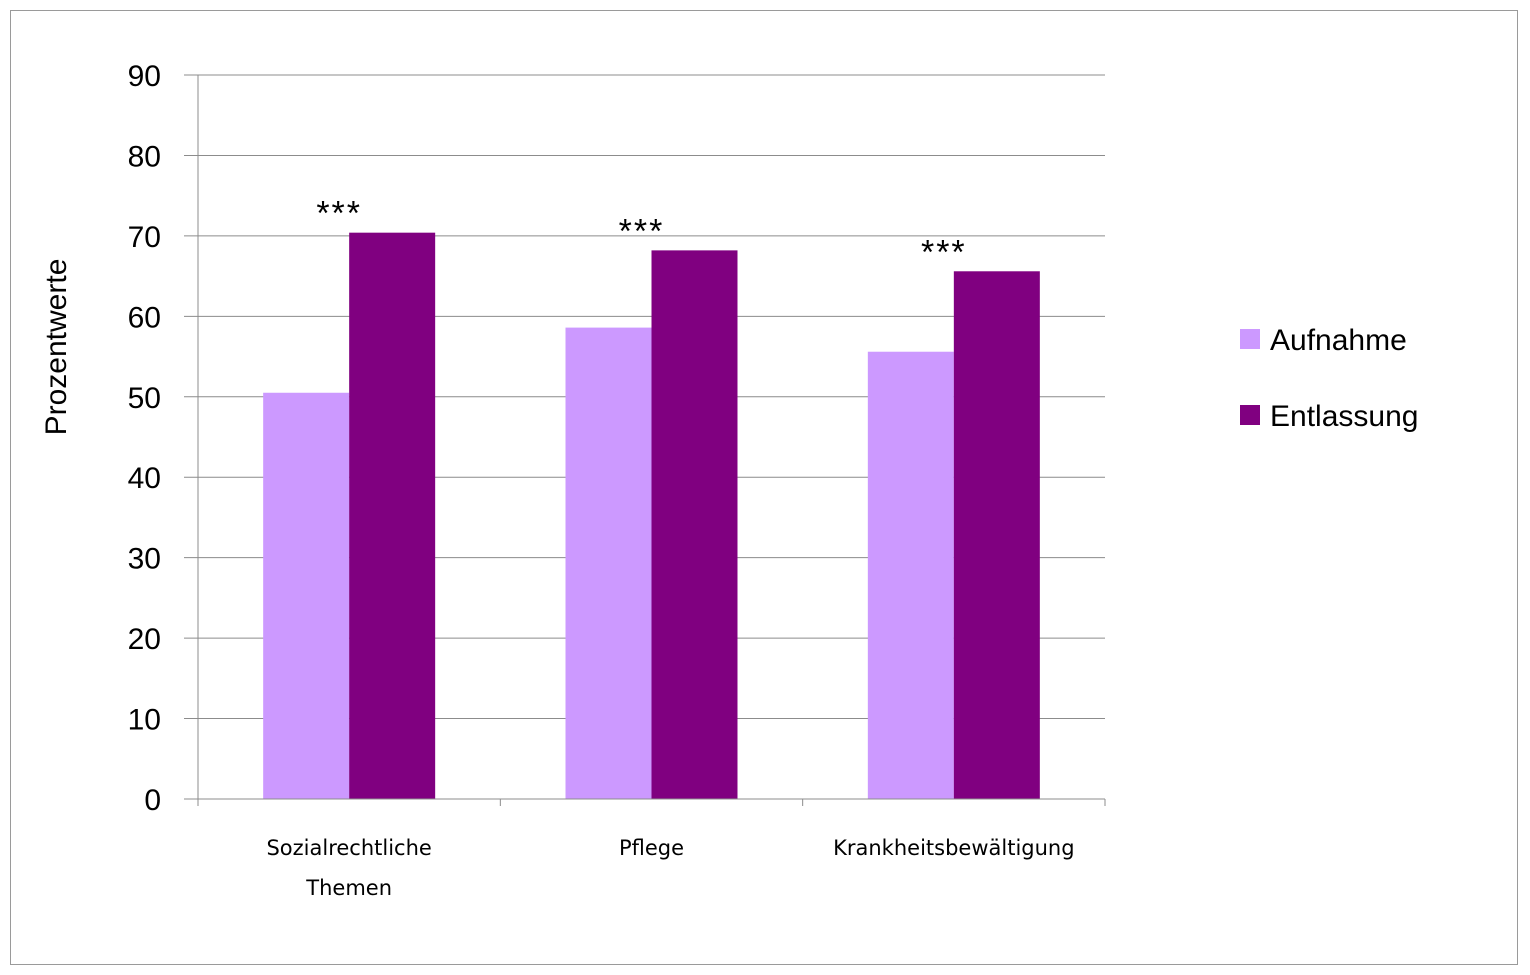 The width and height of the screenshot is (1530, 975). What do you see at coordinates (152, 800) in the screenshot?
I see `y-tick-label: 0` at bounding box center [152, 800].